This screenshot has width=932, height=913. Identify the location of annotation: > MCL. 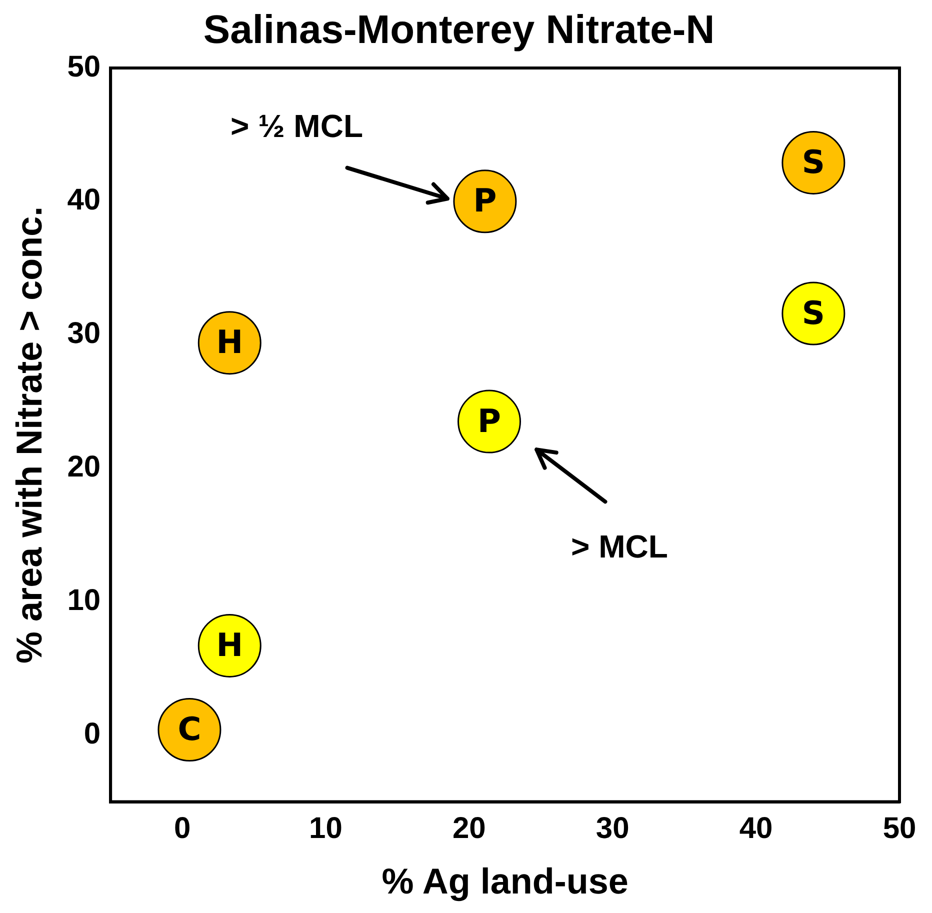
(619, 546).